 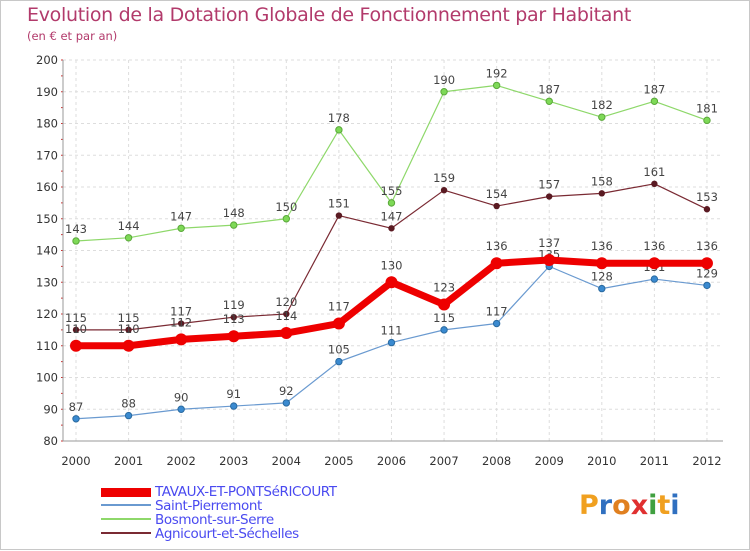 What do you see at coordinates (47, 314) in the screenshot?
I see `y-tick-label: 120` at bounding box center [47, 314].